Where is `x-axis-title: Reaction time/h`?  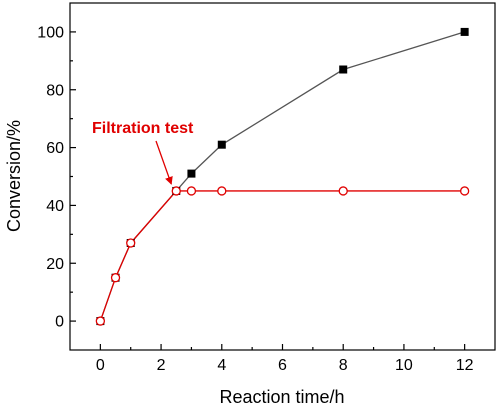 x-axis-title: Reaction time/h is located at coordinates (281, 397).